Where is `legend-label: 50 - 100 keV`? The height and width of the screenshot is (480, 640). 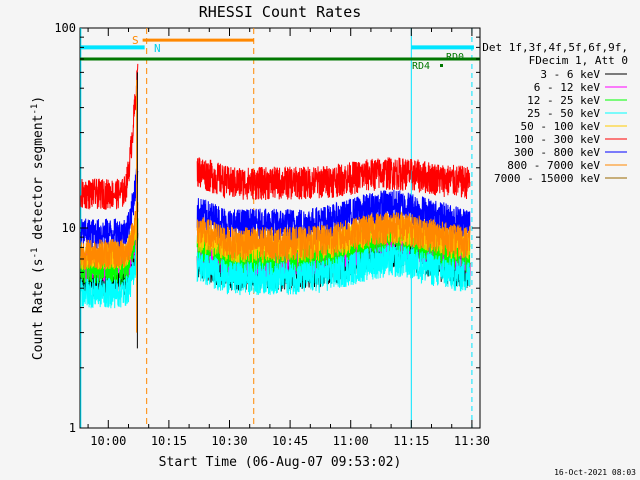
legend-label: 50 - 100 keV is located at coordinates (561, 126).